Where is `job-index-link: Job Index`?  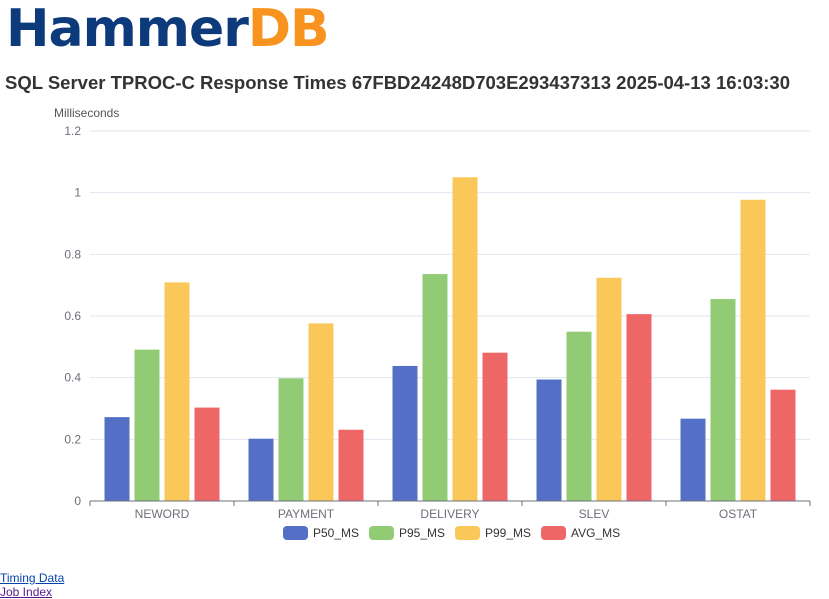
job-index-link: Job Index is located at coordinates (26, 592).